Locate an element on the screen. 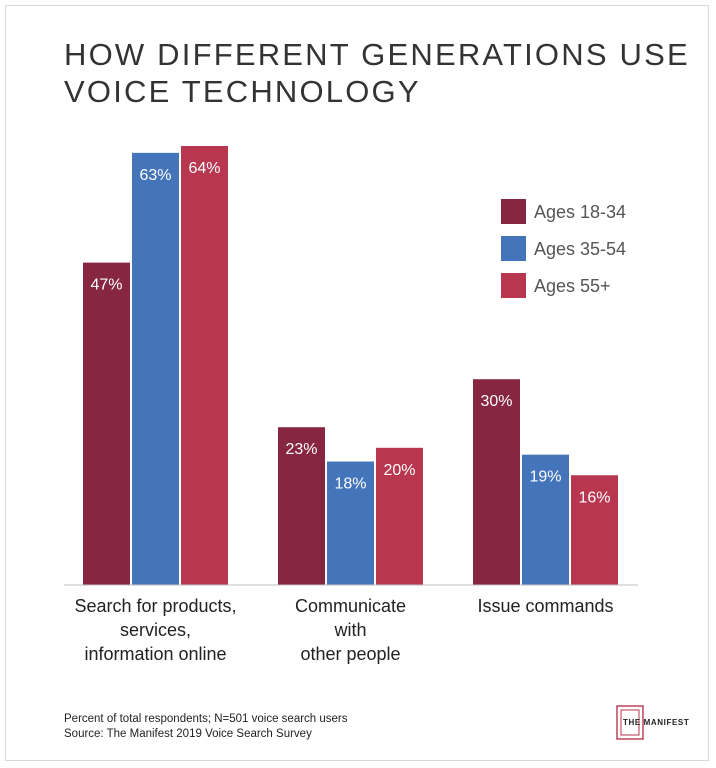  bar-label-series1-cat2: 23% is located at coordinates (301, 449).